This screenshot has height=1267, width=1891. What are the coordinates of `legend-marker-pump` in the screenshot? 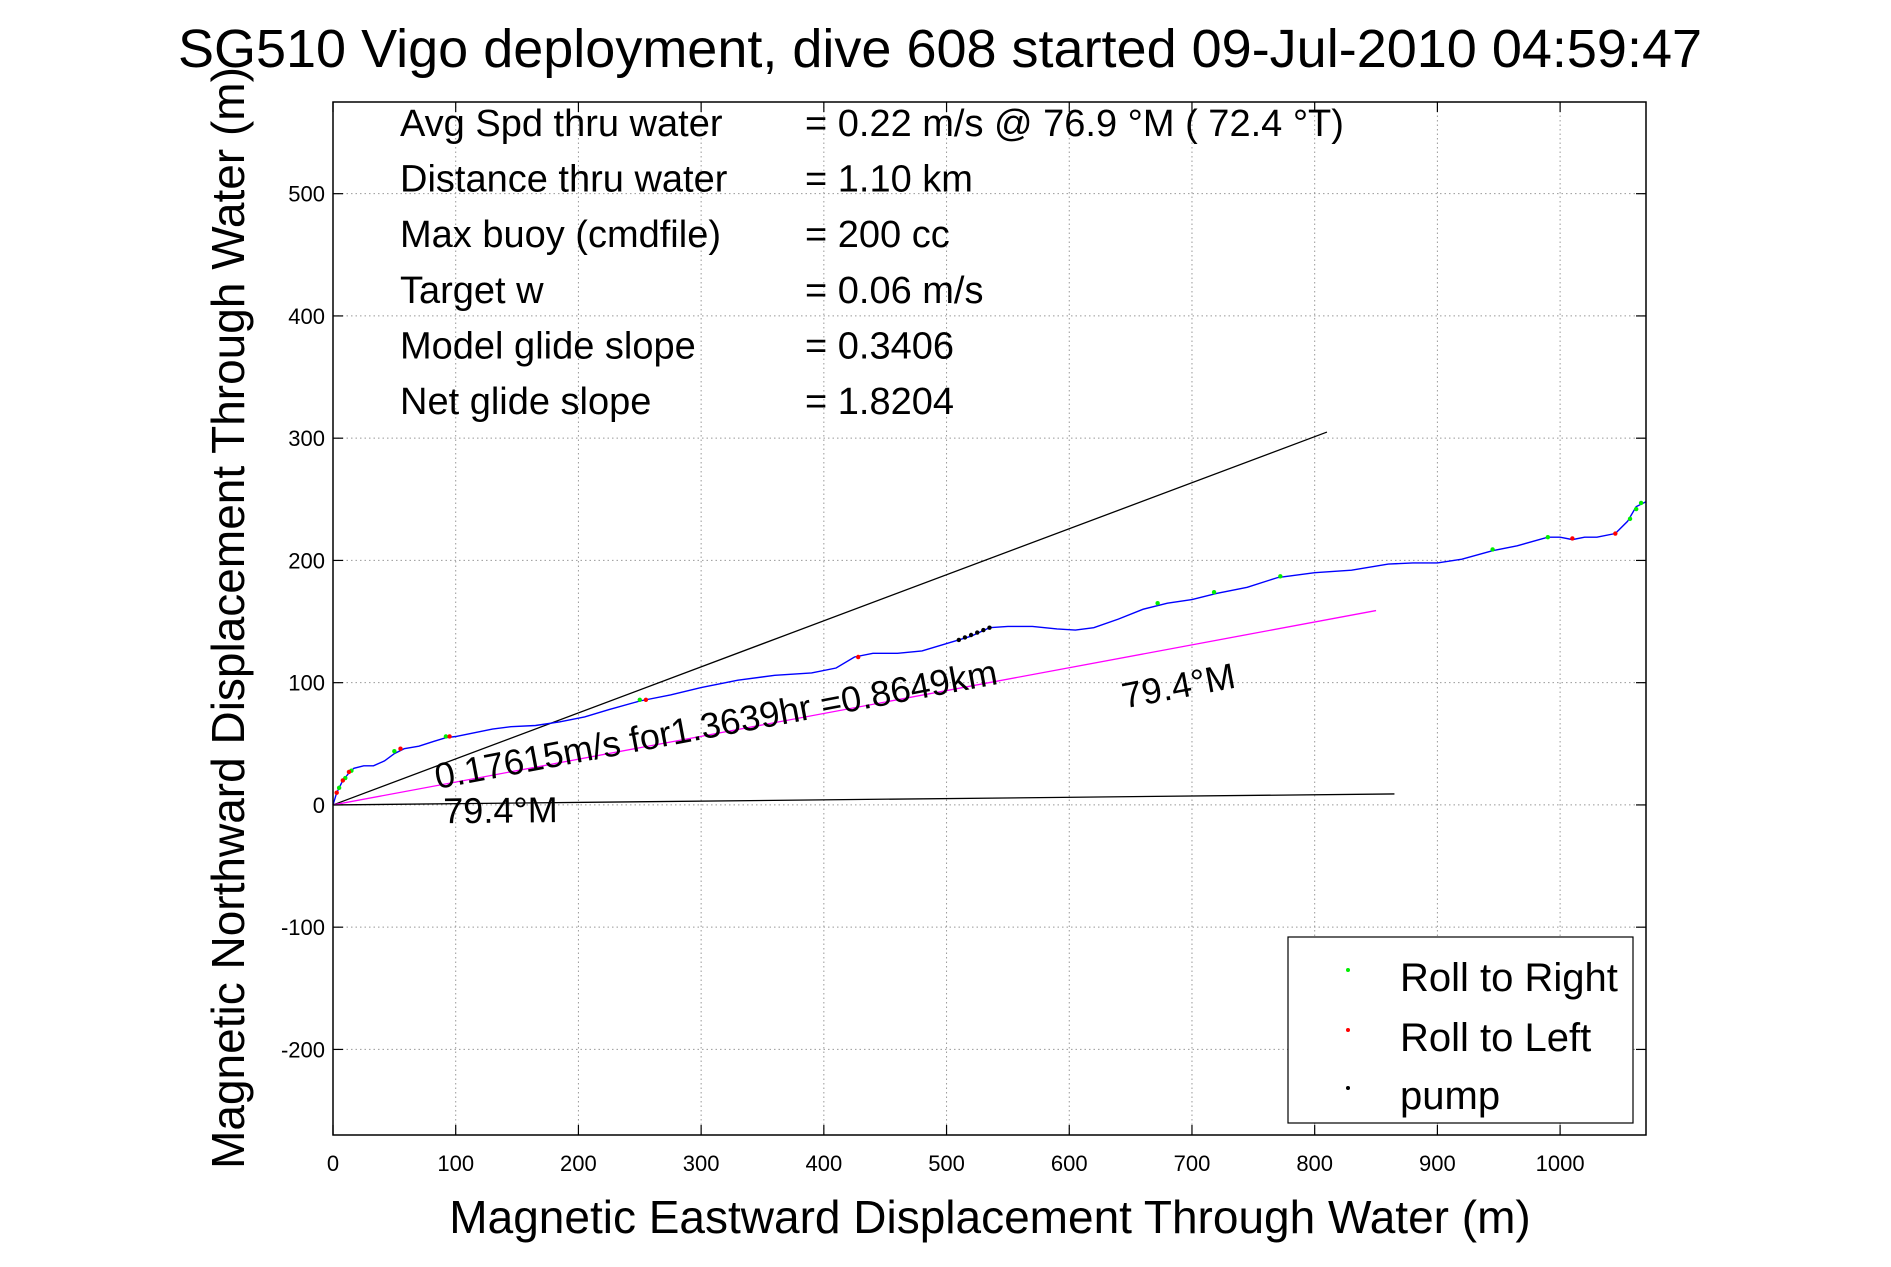 It's located at (1348, 1088).